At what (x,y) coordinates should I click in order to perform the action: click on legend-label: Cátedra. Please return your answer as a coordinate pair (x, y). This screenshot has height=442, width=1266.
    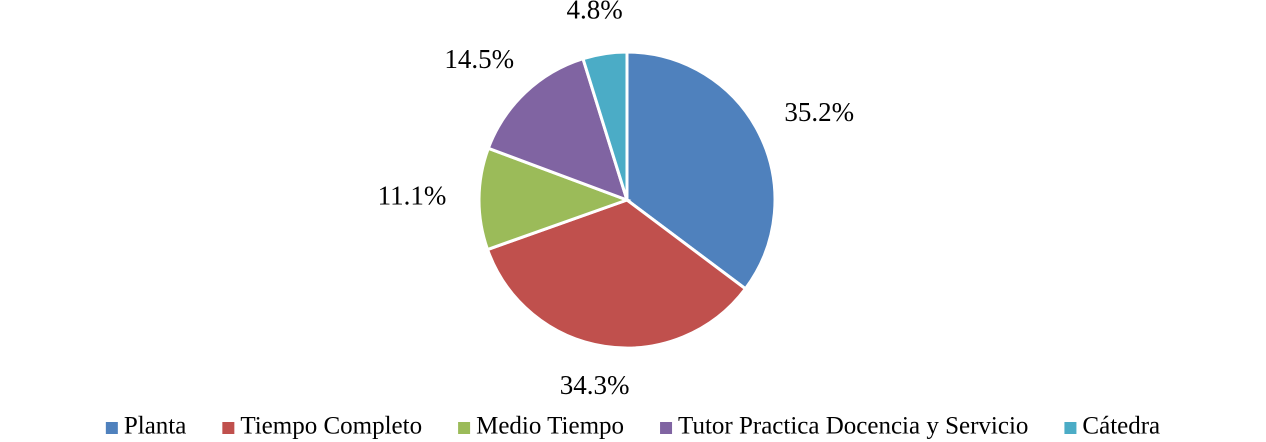
    Looking at the image, I should click on (1121, 426).